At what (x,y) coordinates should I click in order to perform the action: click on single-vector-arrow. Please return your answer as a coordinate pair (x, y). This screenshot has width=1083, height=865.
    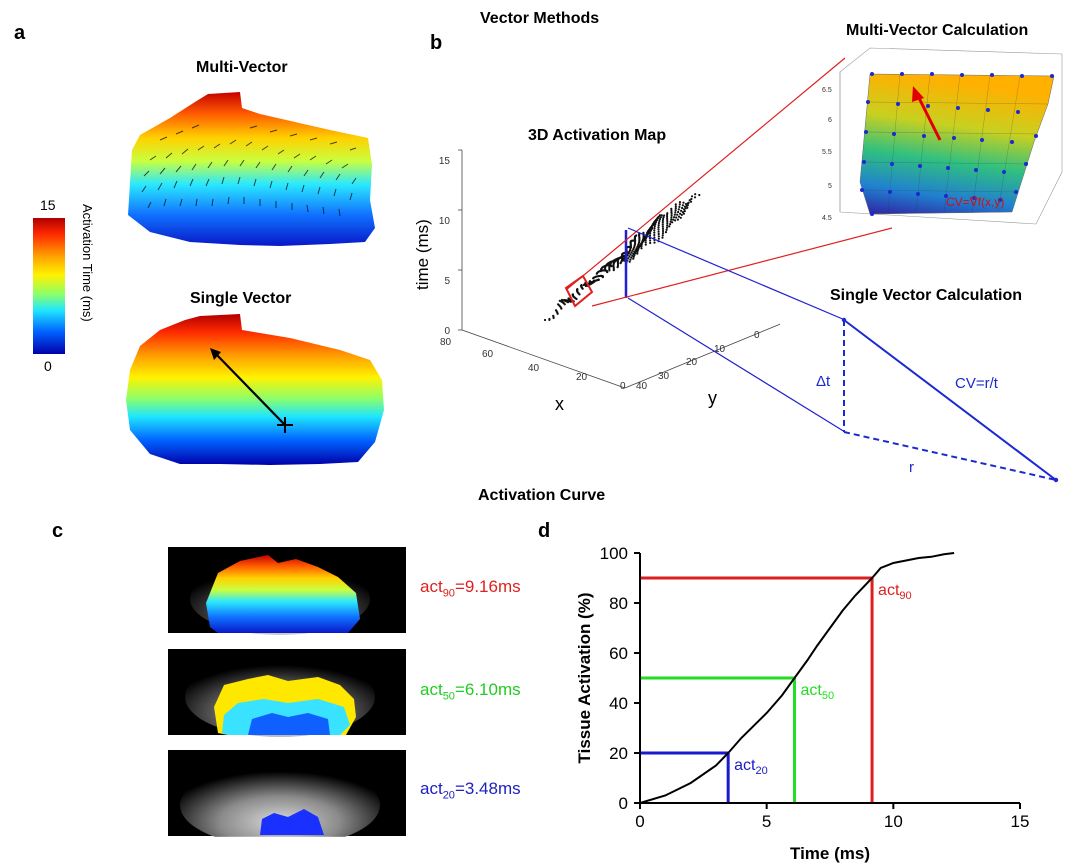
    Looking at the image, I should click on (250, 389).